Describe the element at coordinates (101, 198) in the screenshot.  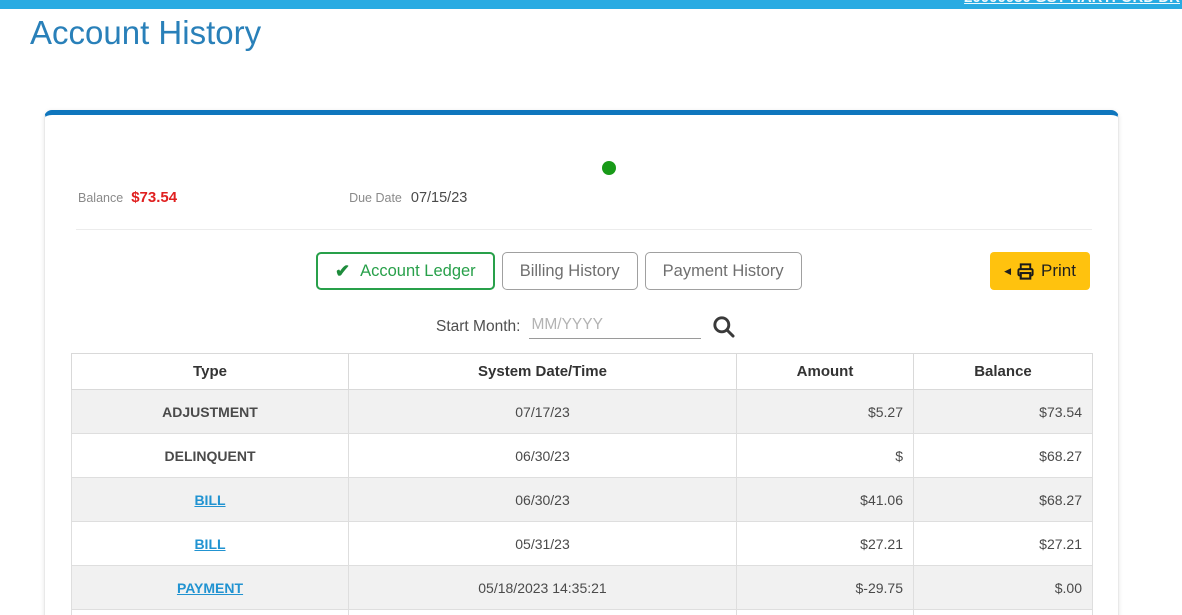
I see `balance-label: Balance` at that location.